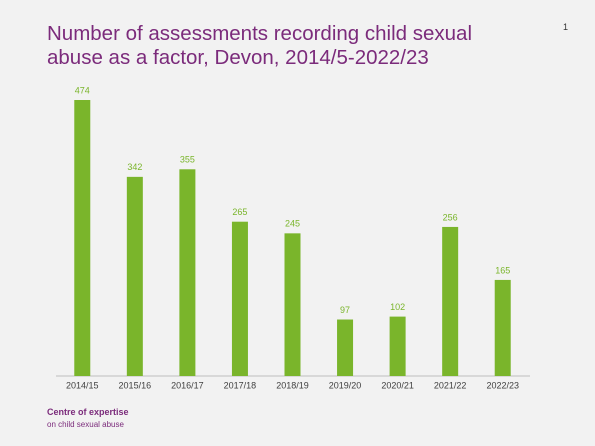 This screenshot has width=595, height=446. I want to click on data-label: 165, so click(502, 270).